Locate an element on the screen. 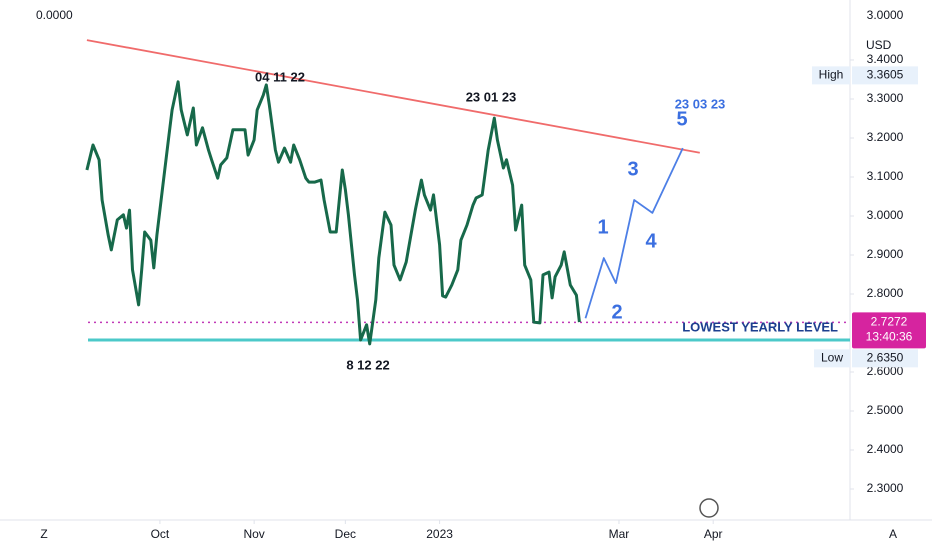  replay-icon is located at coordinates (709, 508).